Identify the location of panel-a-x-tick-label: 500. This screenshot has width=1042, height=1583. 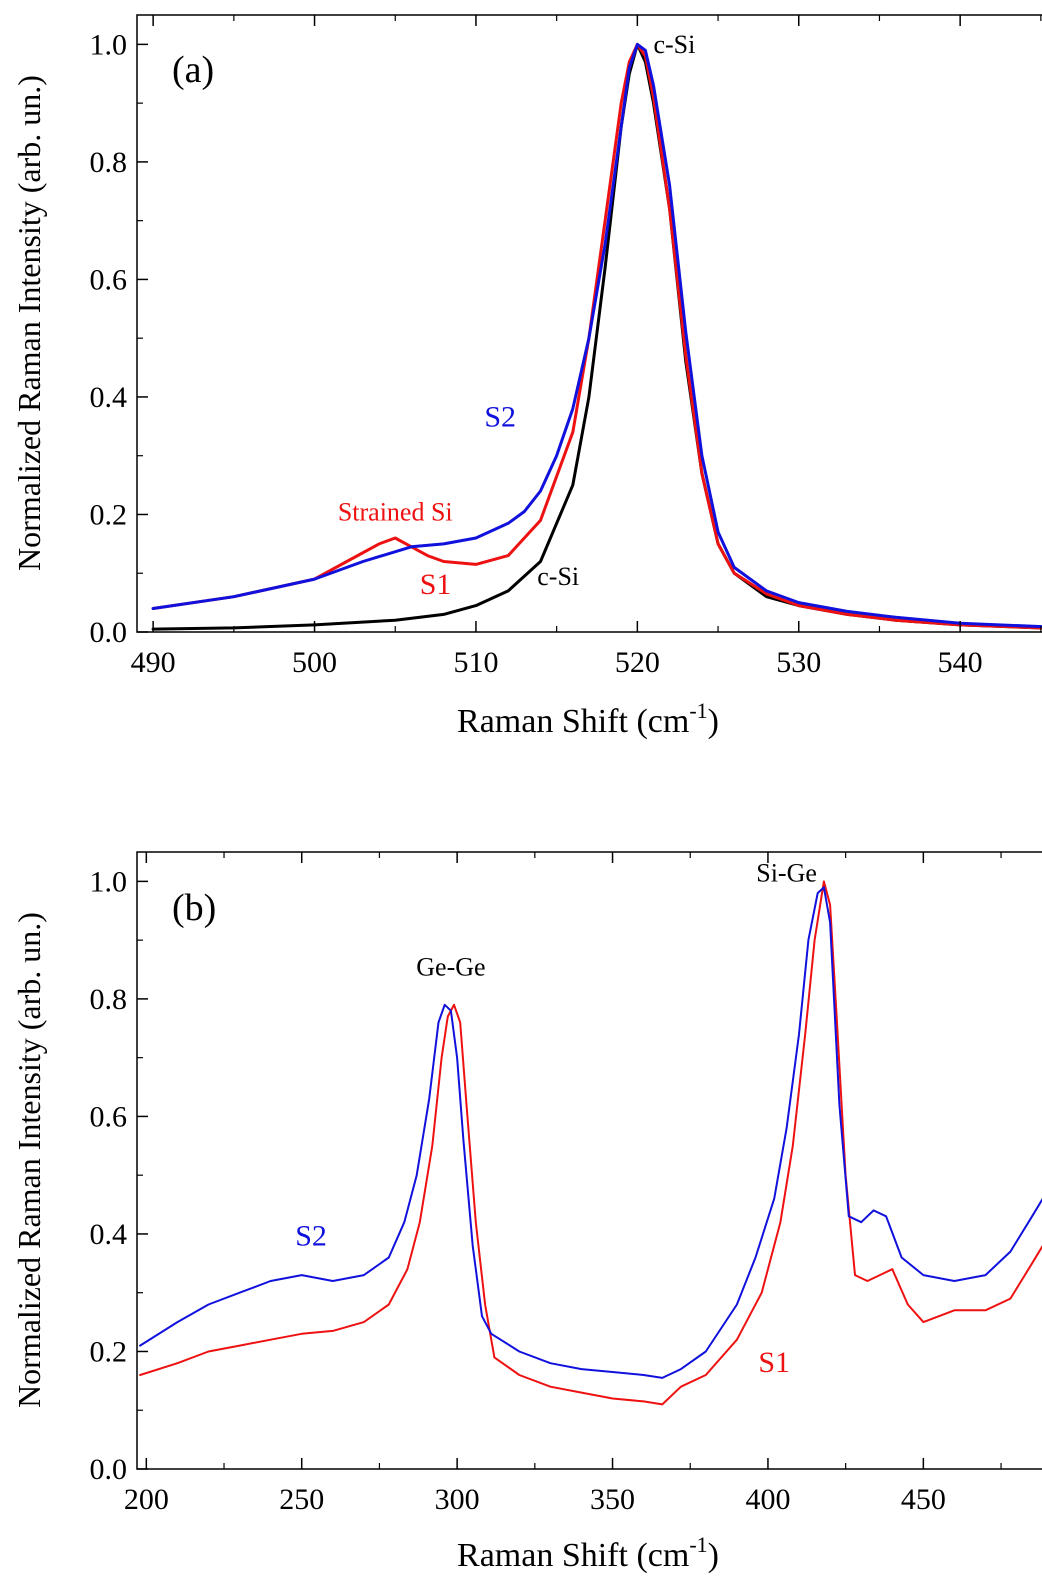
(314, 662).